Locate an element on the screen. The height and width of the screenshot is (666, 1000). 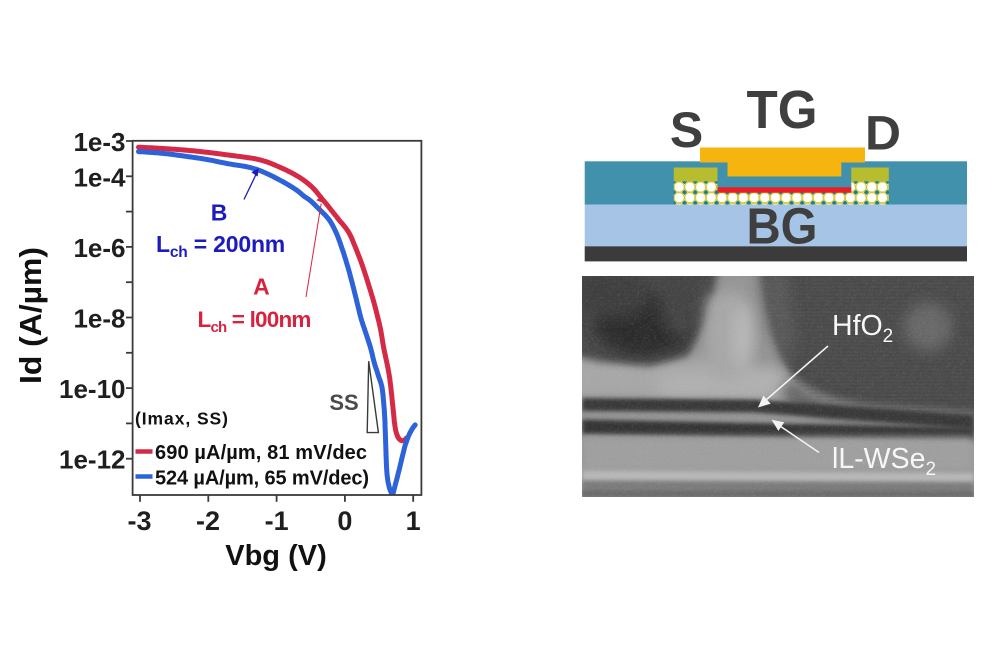
svg-text: Id (A/µm) is located at coordinates (30, 315).